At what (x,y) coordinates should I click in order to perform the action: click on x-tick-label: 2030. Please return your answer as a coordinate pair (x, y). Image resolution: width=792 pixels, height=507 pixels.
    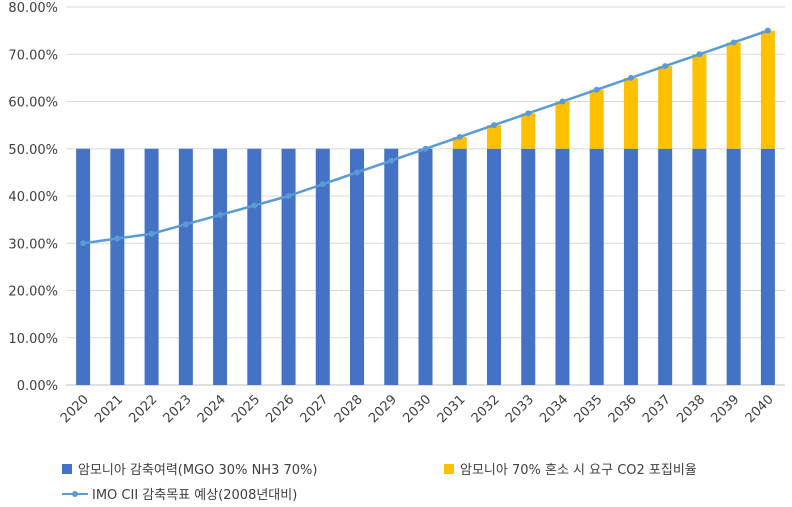
    Looking at the image, I should click on (417, 409).